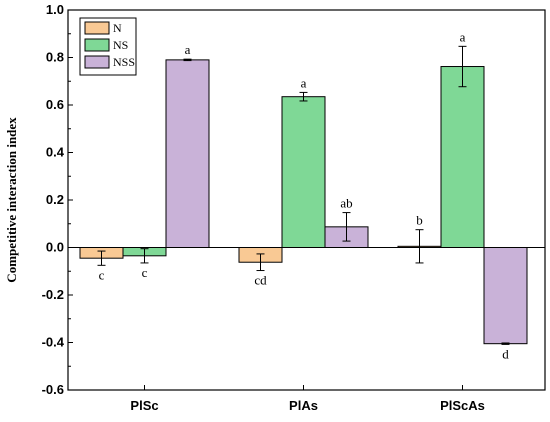 Image resolution: width=550 pixels, height=422 pixels. I want to click on significance-label: ab, so click(346, 203).